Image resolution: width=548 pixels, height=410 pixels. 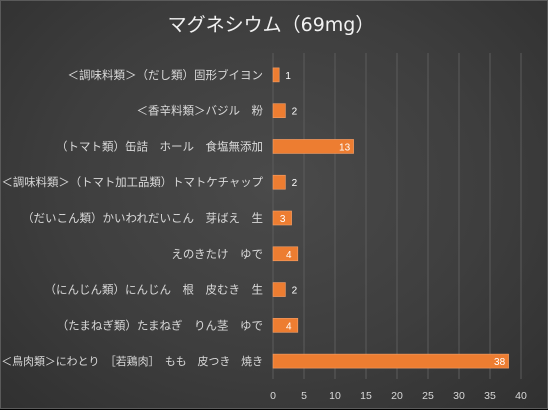 What do you see at coordinates (459, 396) in the screenshot?
I see `x-tick-label: 30` at bounding box center [459, 396].